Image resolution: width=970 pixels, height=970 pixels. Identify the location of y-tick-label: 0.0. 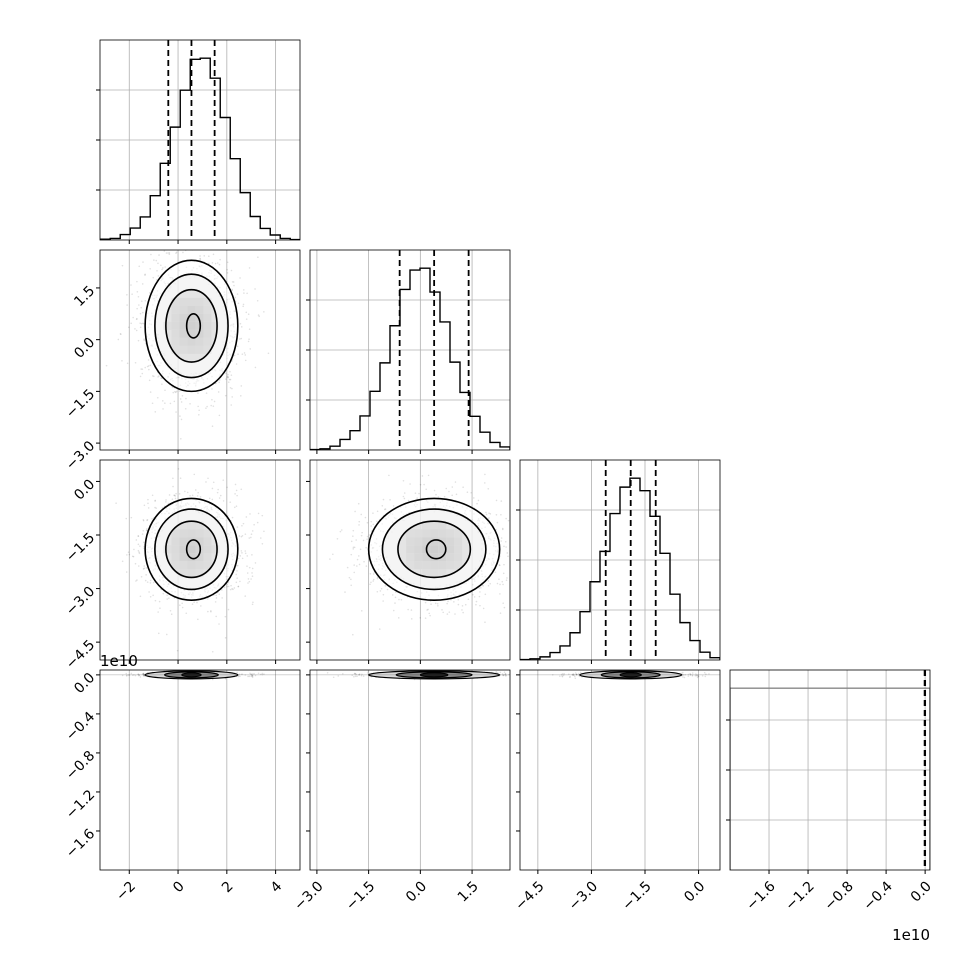
(84, 348).